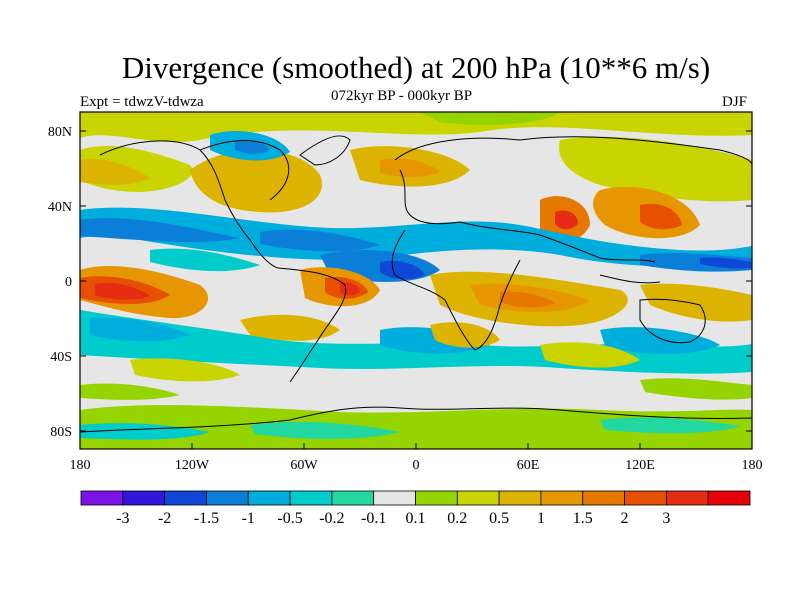  What do you see at coordinates (68, 282) in the screenshot?
I see `lat-label: 0` at bounding box center [68, 282].